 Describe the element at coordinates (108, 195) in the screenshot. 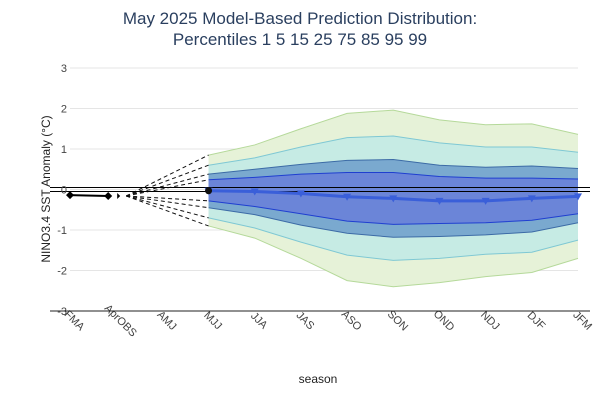

I see `observed-point-aprobs` at that location.